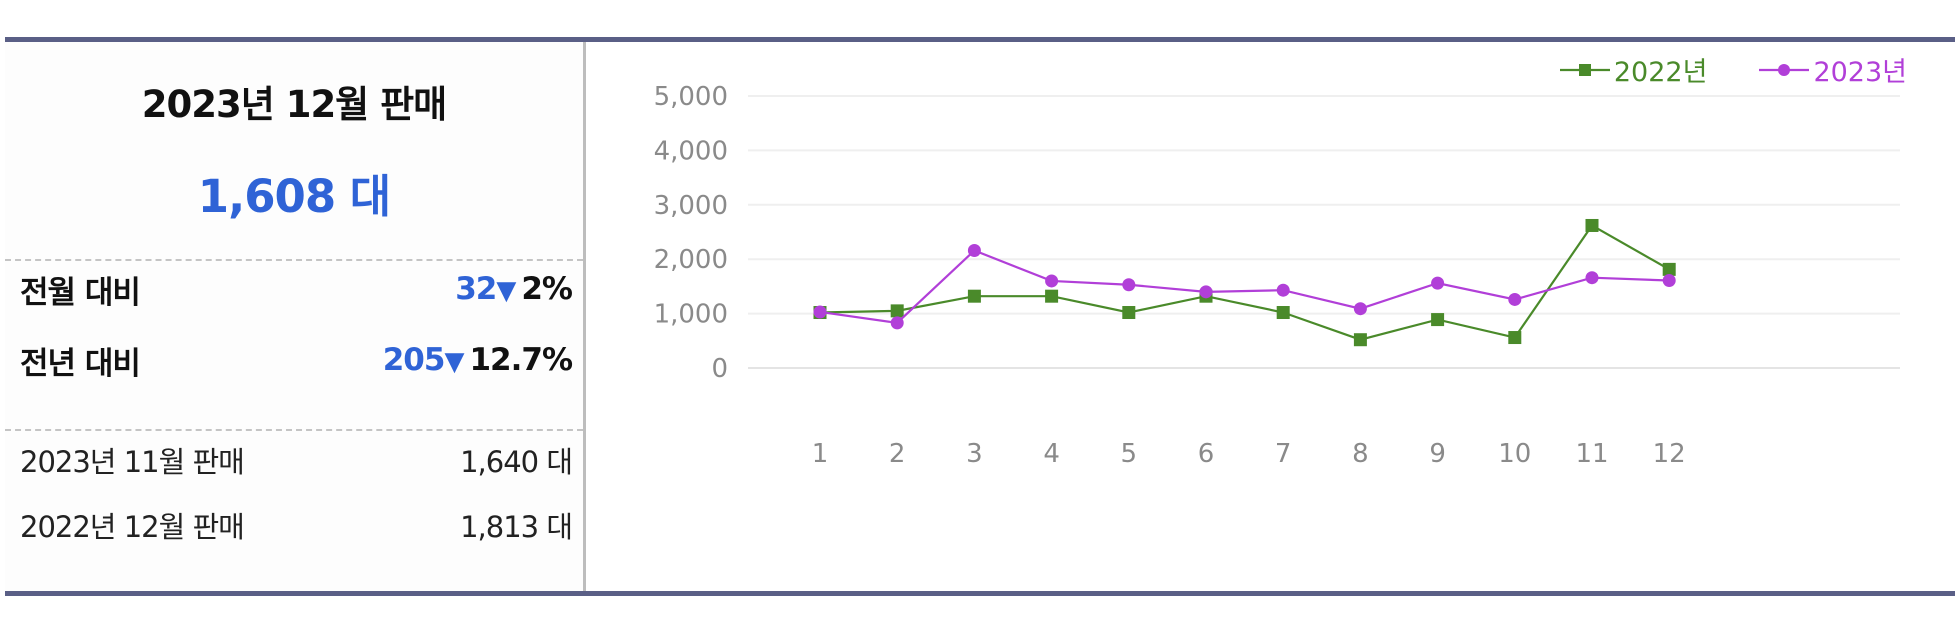 This screenshot has height=628, width=1958. What do you see at coordinates (296, 289) in the screenshot?
I see `mom-row: 전월 대비 32▼ 2%` at bounding box center [296, 289].